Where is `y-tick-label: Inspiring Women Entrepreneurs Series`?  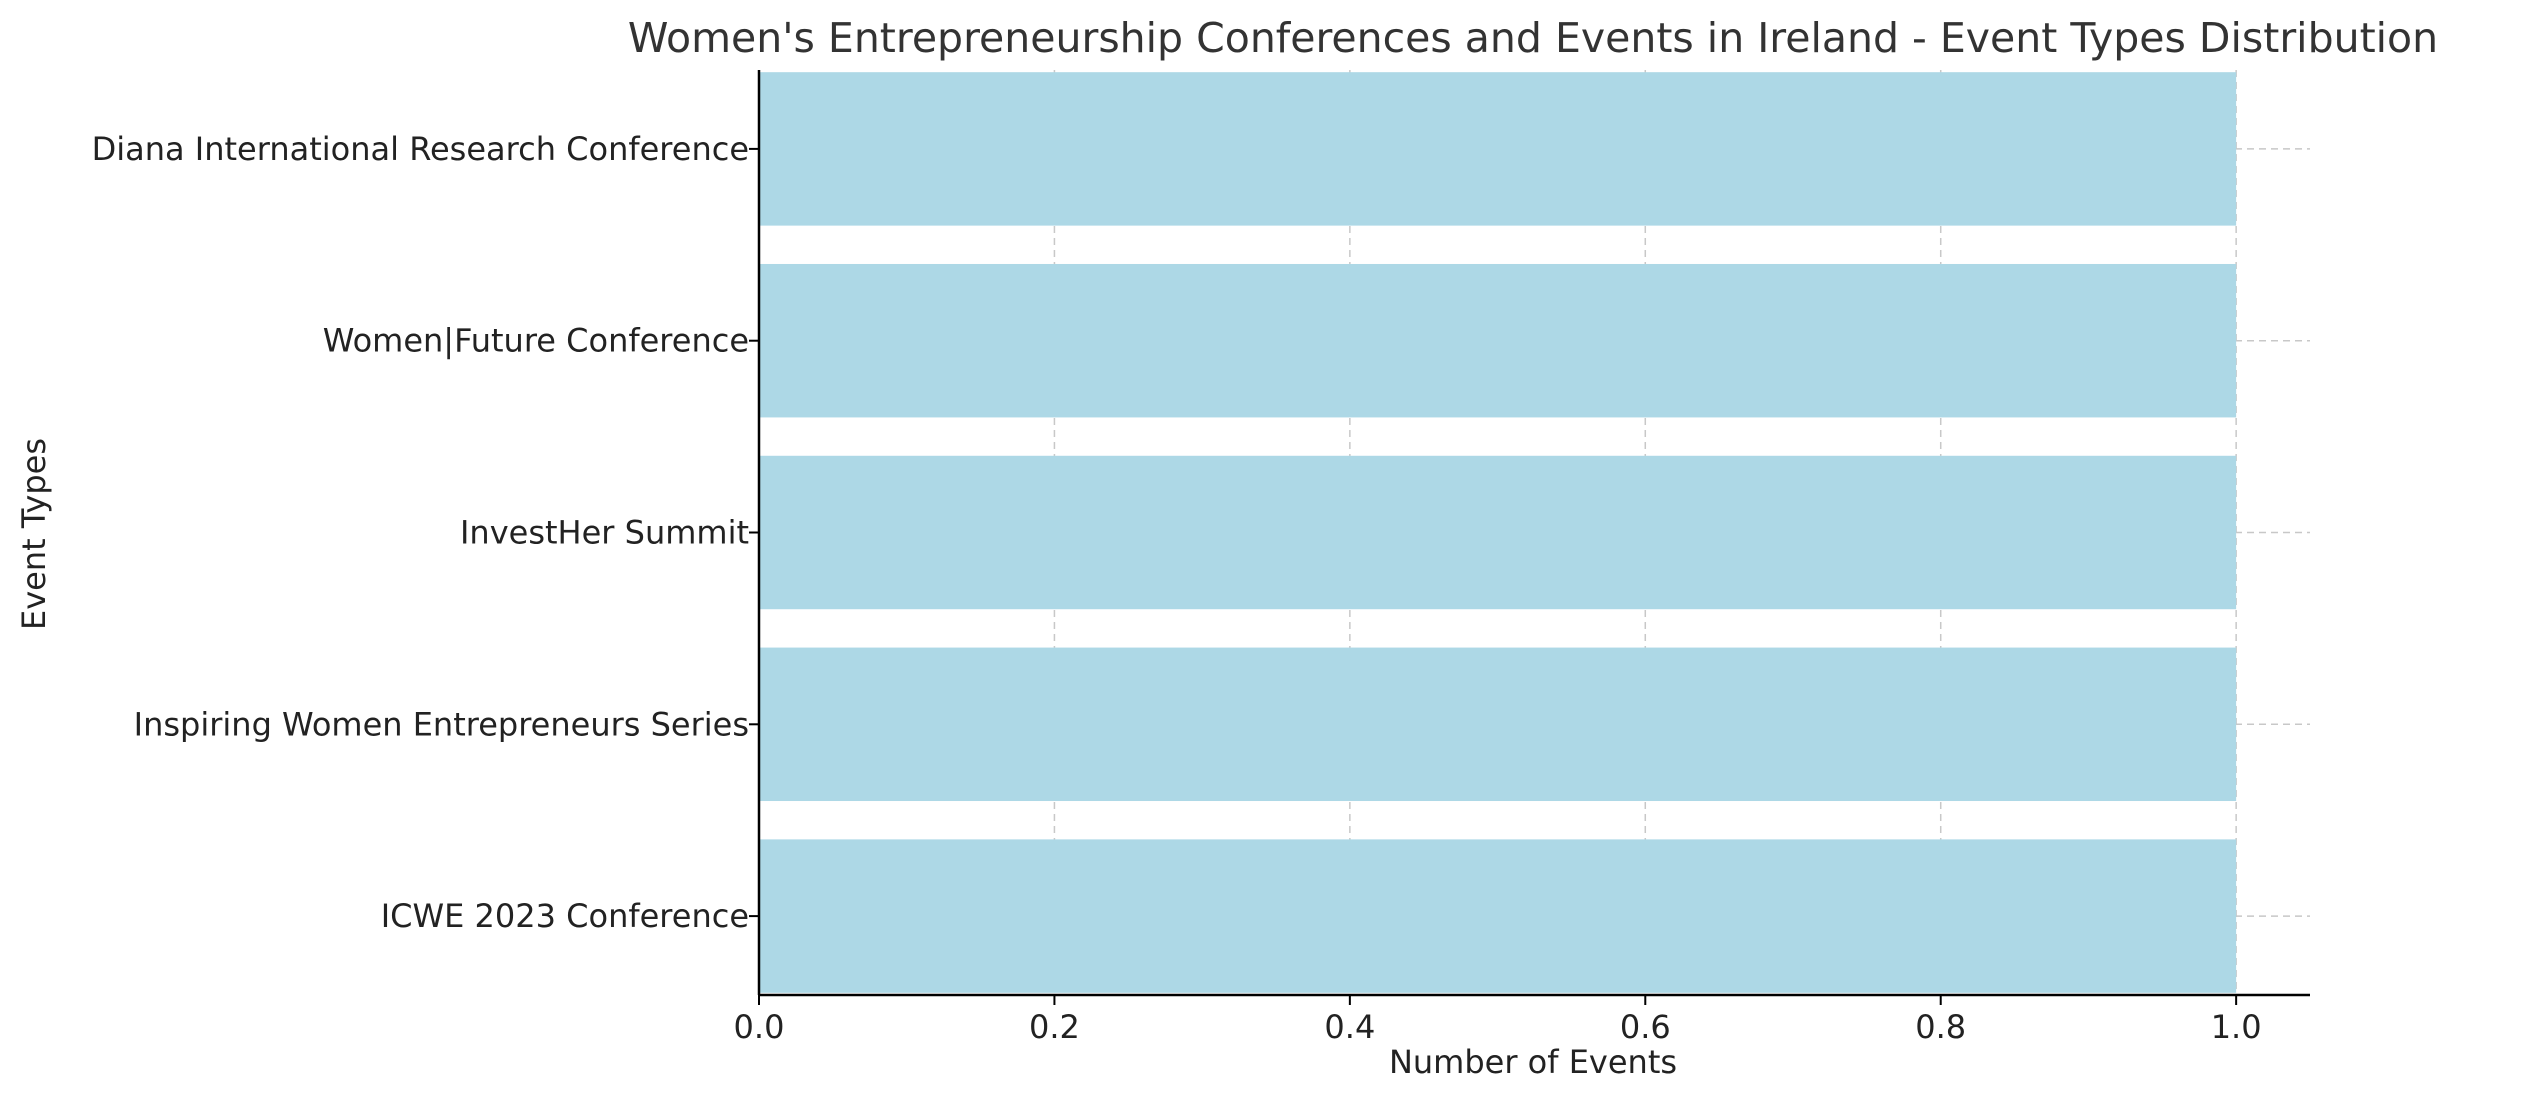 y-tick-label: Inspiring Women Entrepreneurs Series is located at coordinates (441, 724).